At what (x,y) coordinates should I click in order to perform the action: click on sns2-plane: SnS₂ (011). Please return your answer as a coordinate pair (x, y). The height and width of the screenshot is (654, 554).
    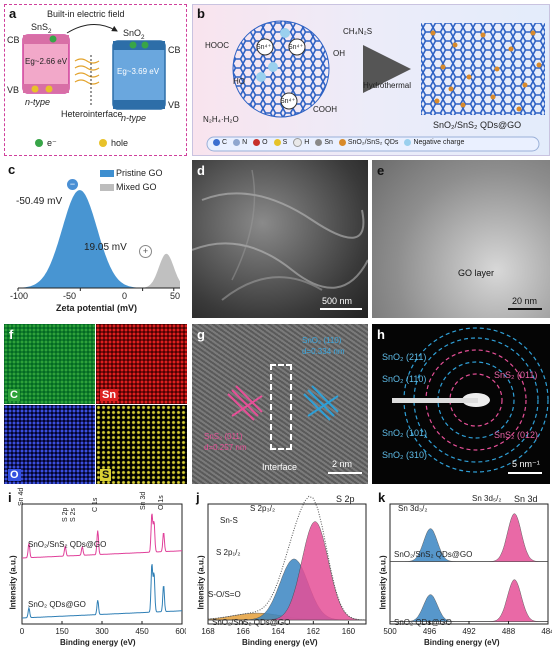
    Looking at the image, I should click on (223, 436).